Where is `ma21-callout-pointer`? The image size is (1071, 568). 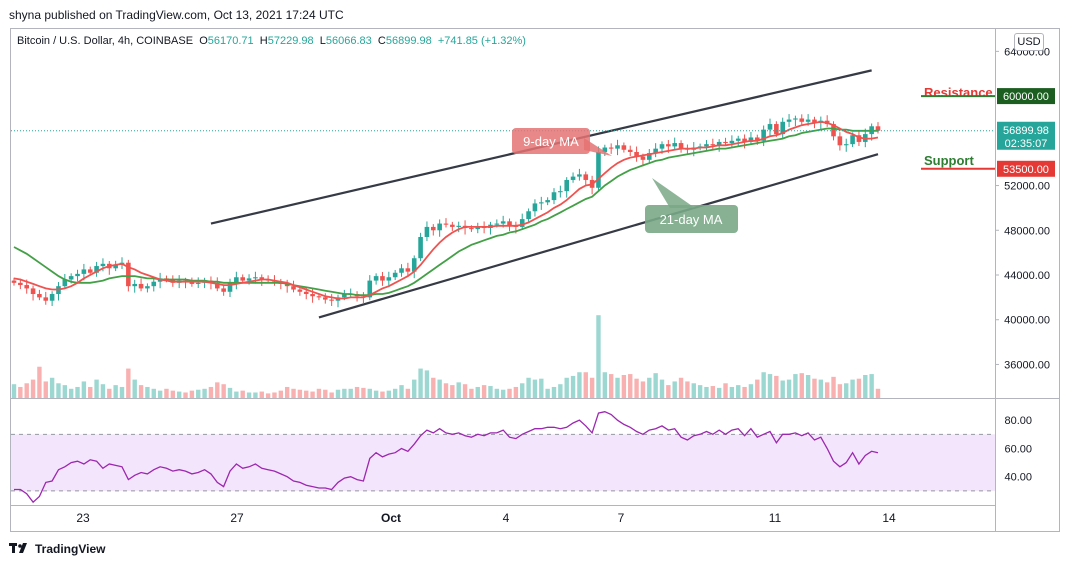
ma21-callout-pointer is located at coordinates (673, 193).